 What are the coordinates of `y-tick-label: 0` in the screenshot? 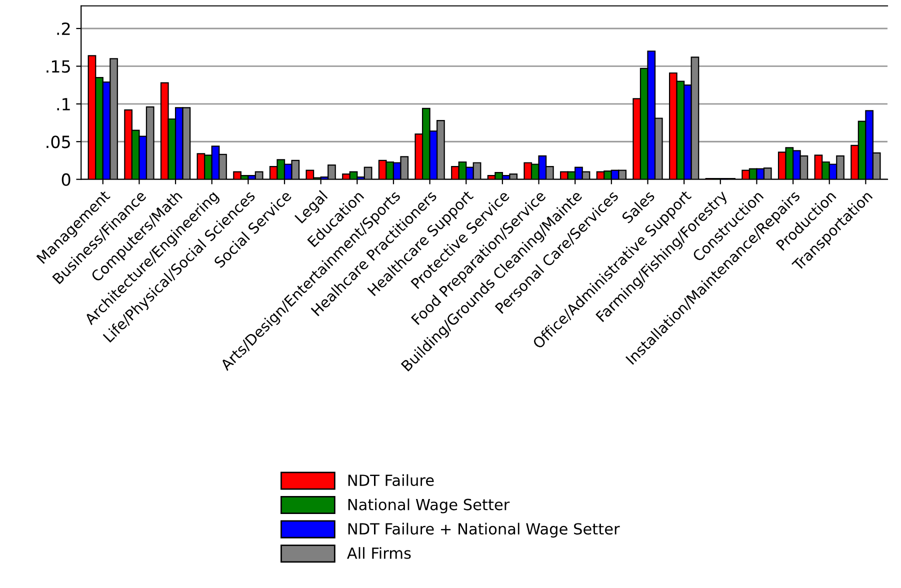 It's located at (66, 179).